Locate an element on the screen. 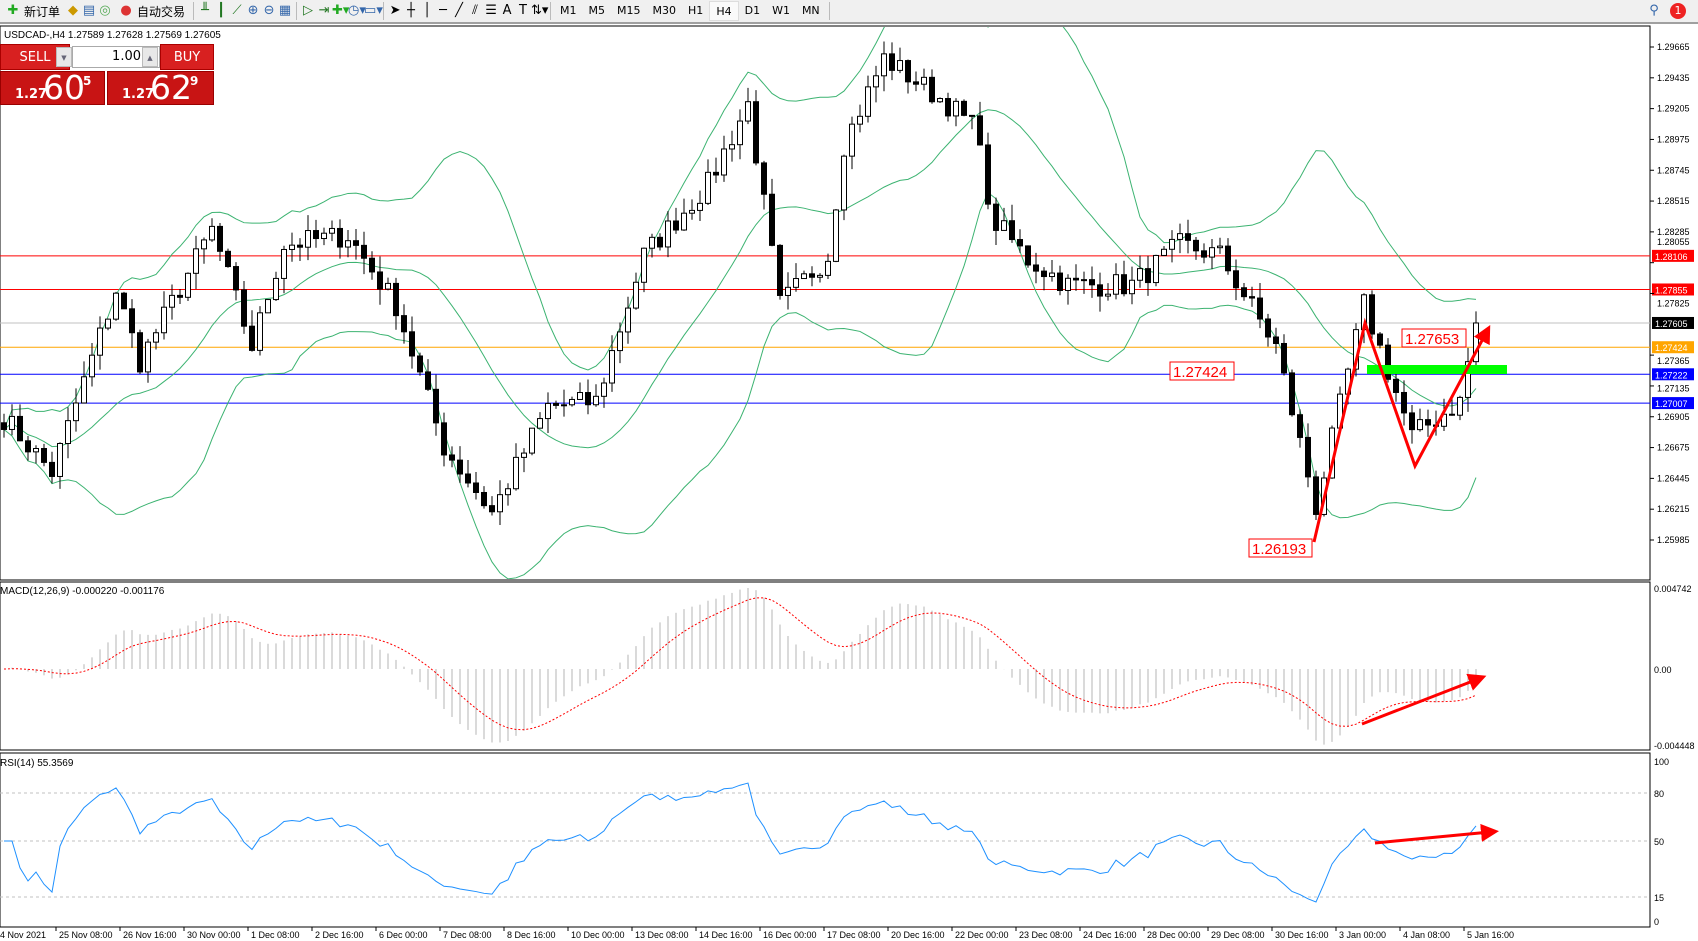 Image resolution: width=1698 pixels, height=941 pixels. cursor-icon: ➤ is located at coordinates (395, 10).